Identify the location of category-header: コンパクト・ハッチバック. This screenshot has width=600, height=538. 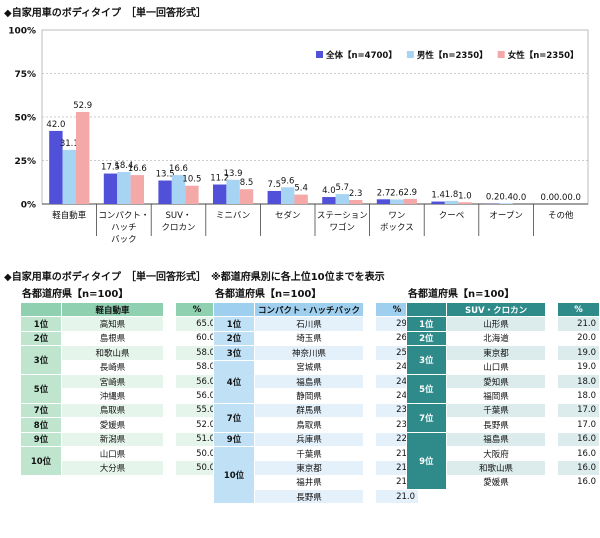
(309, 309).